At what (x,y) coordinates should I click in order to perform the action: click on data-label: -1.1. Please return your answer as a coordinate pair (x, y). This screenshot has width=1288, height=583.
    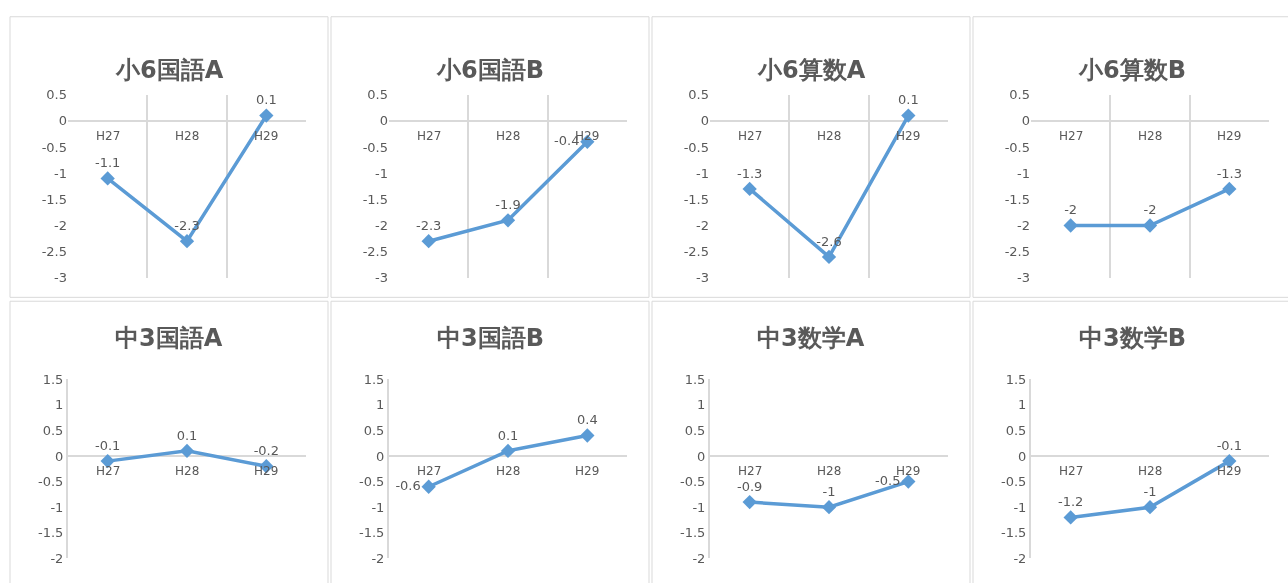
    Looking at the image, I should click on (107, 163).